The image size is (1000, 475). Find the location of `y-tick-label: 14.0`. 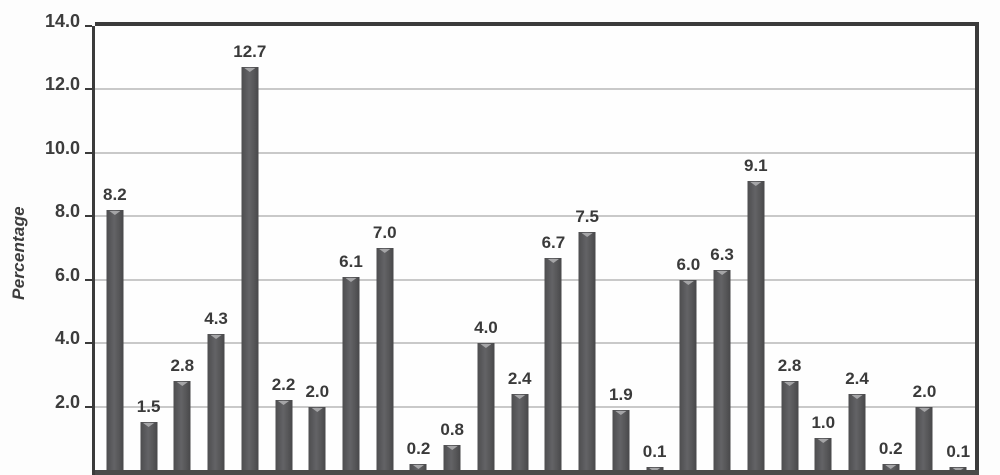

y-tick-label: 14.0 is located at coordinates (62, 21).